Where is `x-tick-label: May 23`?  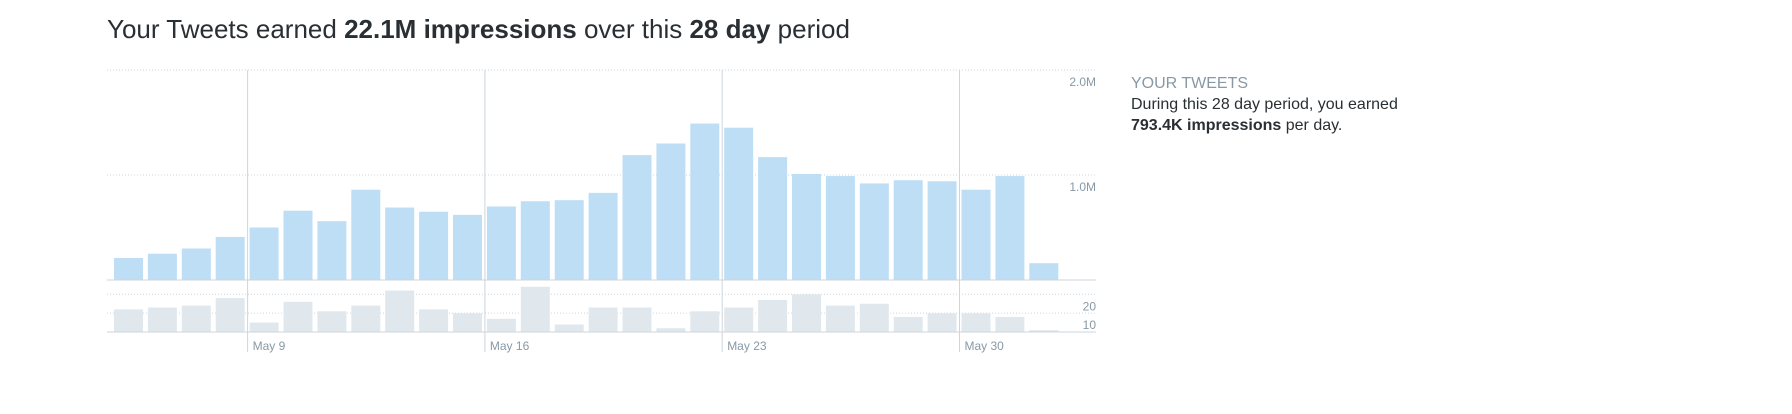 x-tick-label: May 23 is located at coordinates (747, 346).